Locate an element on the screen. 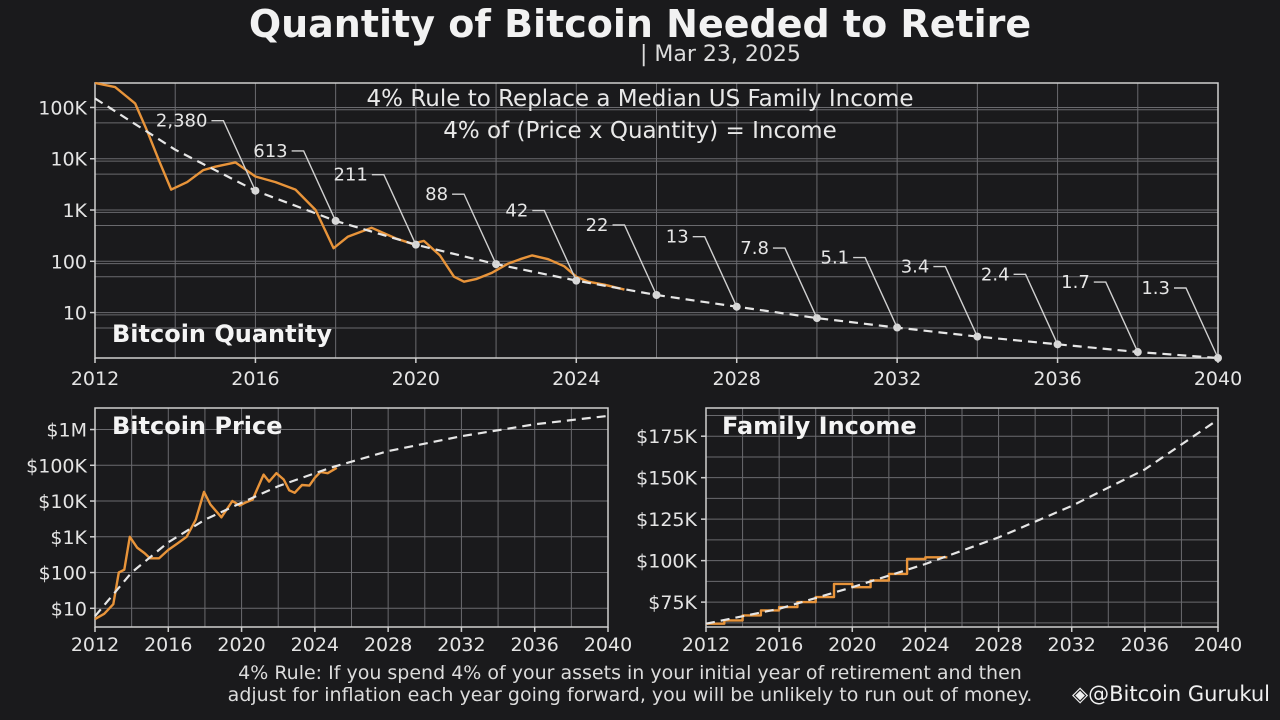  y-tick-label: $125K is located at coordinates (666, 520).